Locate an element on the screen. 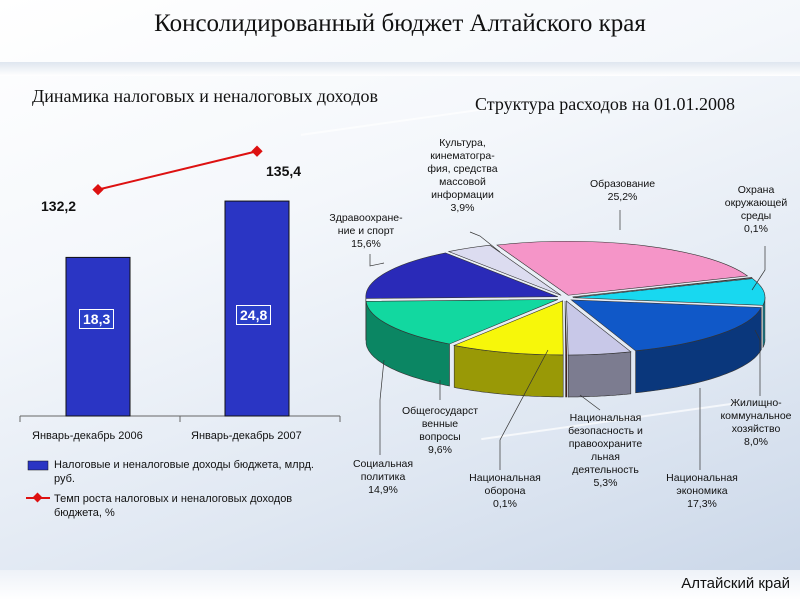  pie-slice-security is located at coordinates (599, 328).